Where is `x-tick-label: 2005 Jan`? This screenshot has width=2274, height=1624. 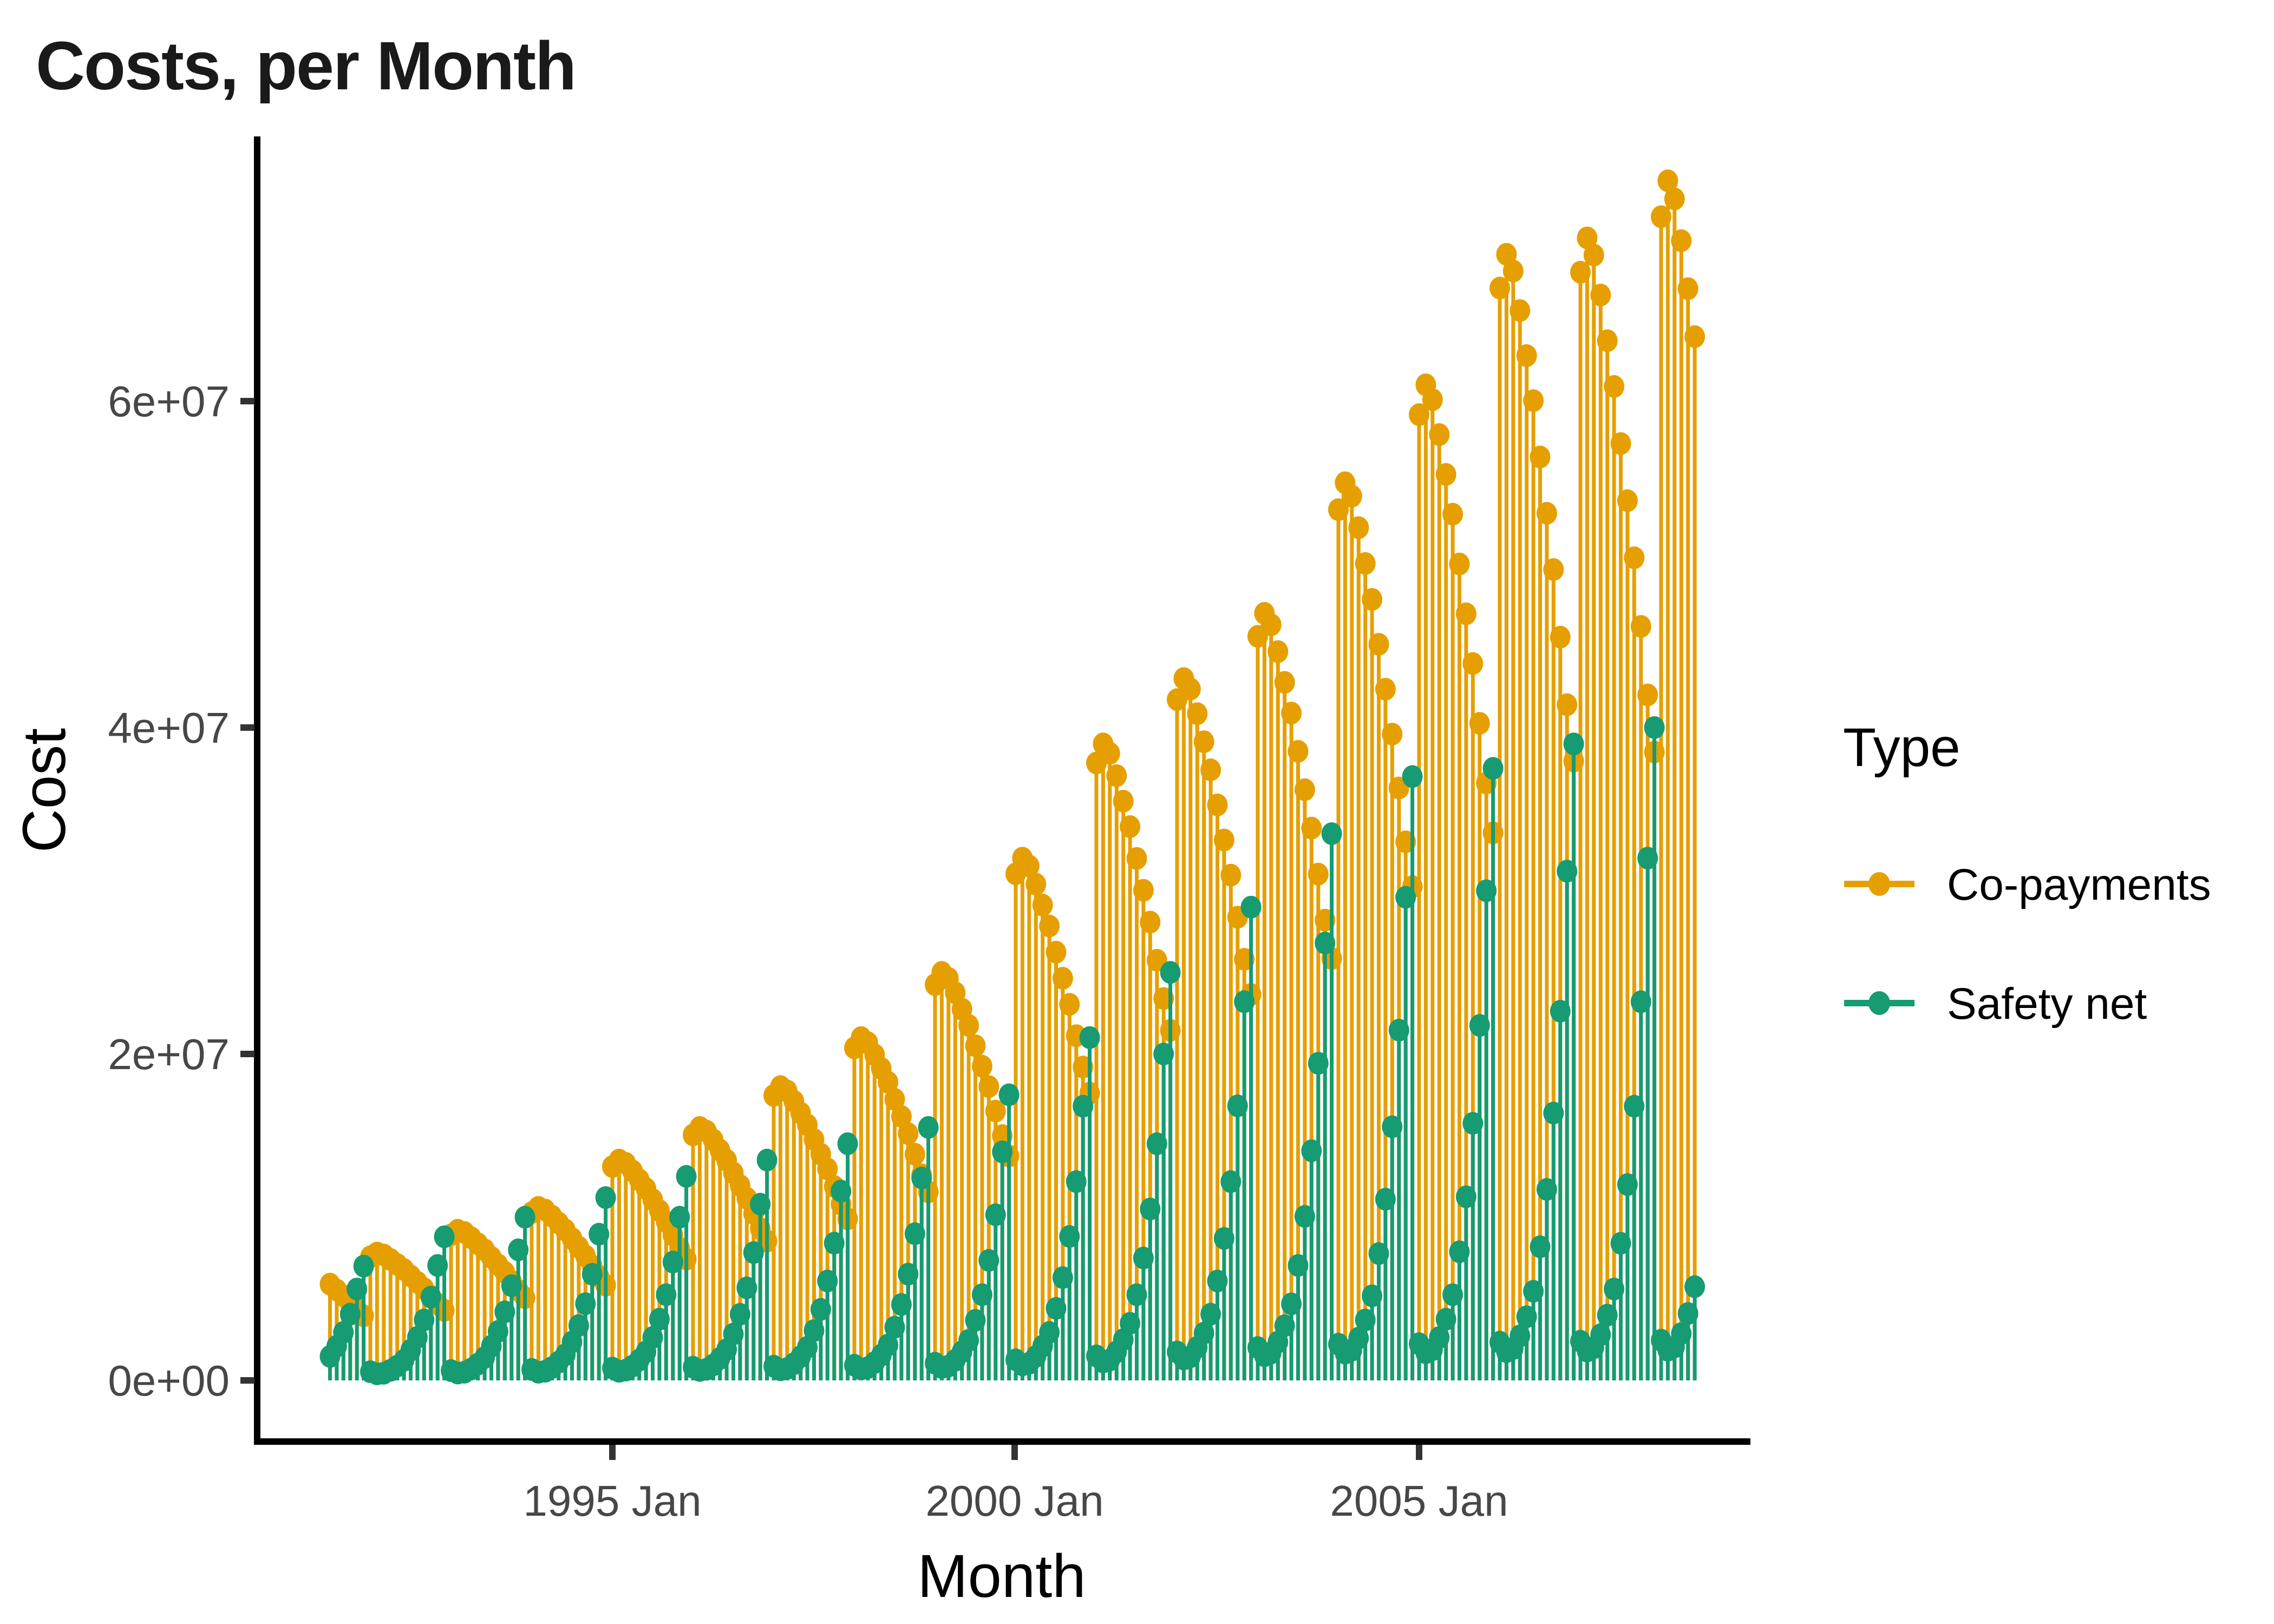
x-tick-label: 2005 Jan is located at coordinates (1419, 1501).